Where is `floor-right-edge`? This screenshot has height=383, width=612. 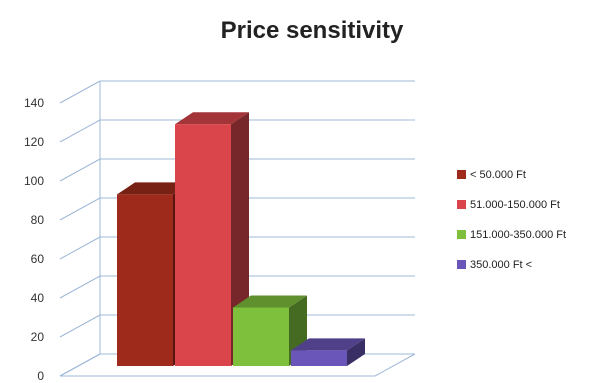
floor-right-edge is located at coordinates (395, 365).